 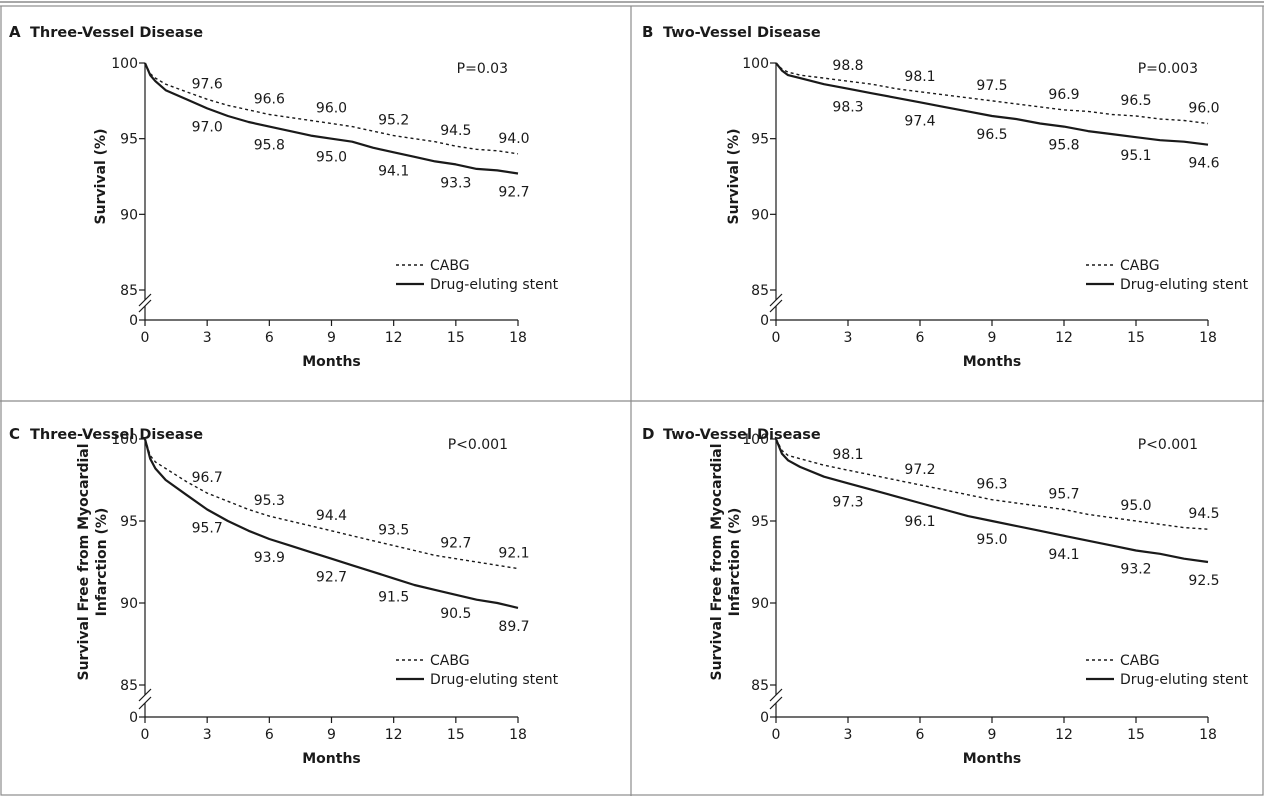 What do you see at coordinates (1203, 581) in the screenshot?
I see `data-label: 92.5` at bounding box center [1203, 581].